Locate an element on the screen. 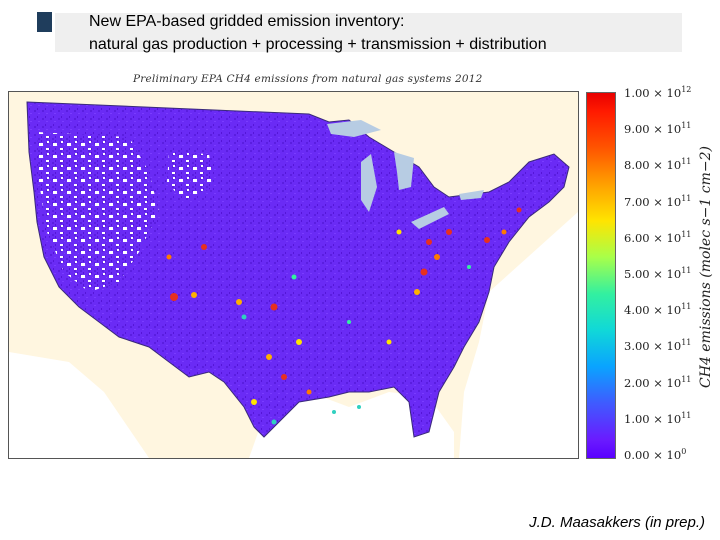 The image size is (720, 540). colorbar-tick-label: 1.00 × 1011 is located at coordinates (658, 418).